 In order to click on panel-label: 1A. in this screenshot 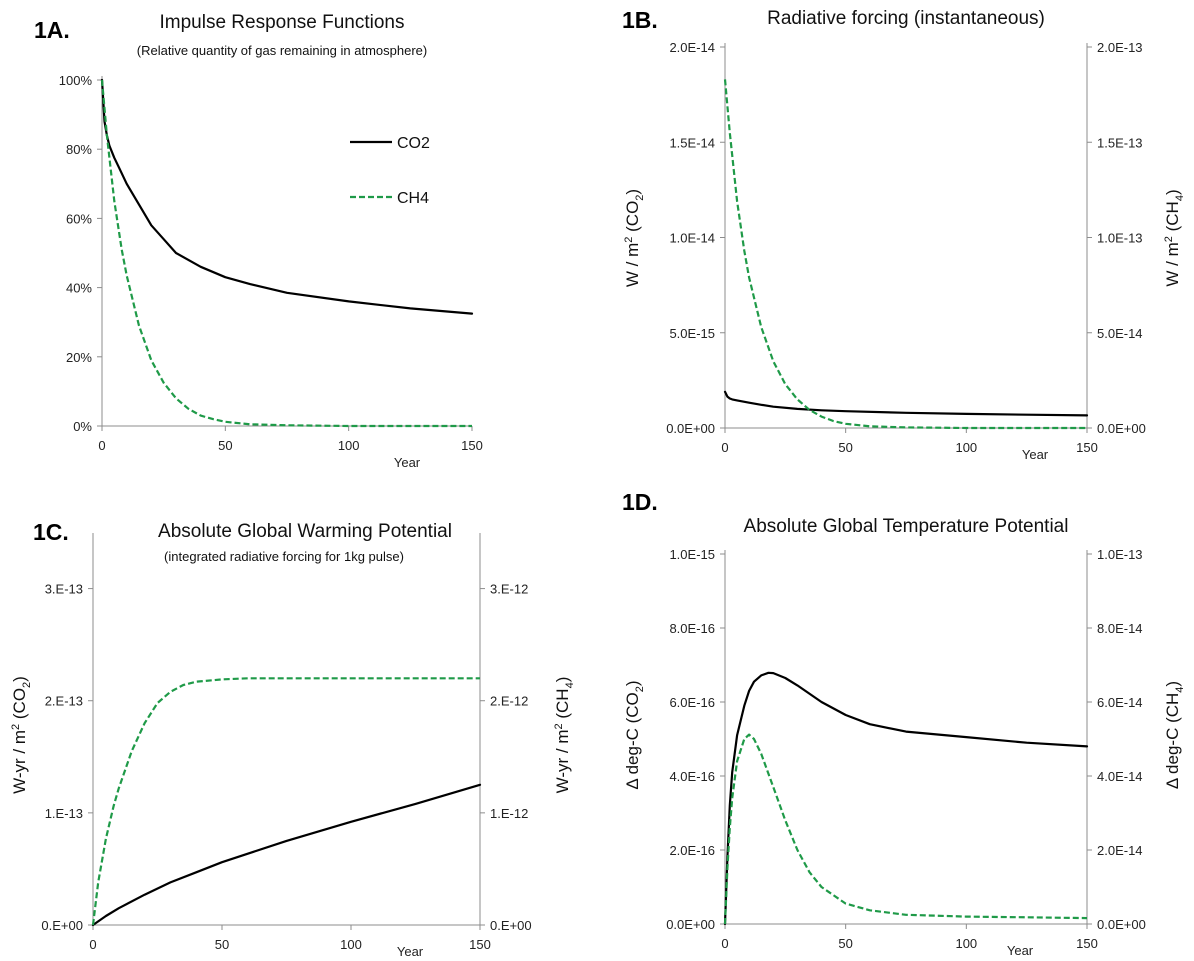, I will do `click(52, 30)`.